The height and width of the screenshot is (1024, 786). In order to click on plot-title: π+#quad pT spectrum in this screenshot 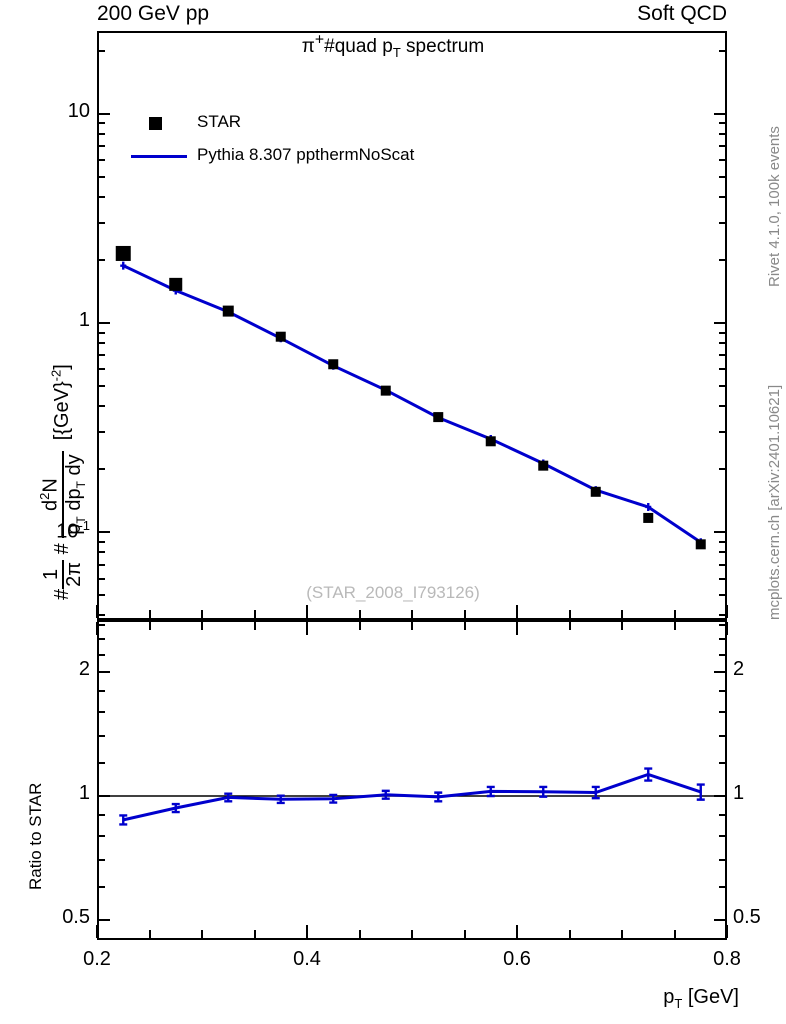, I will do `click(393, 46)`.